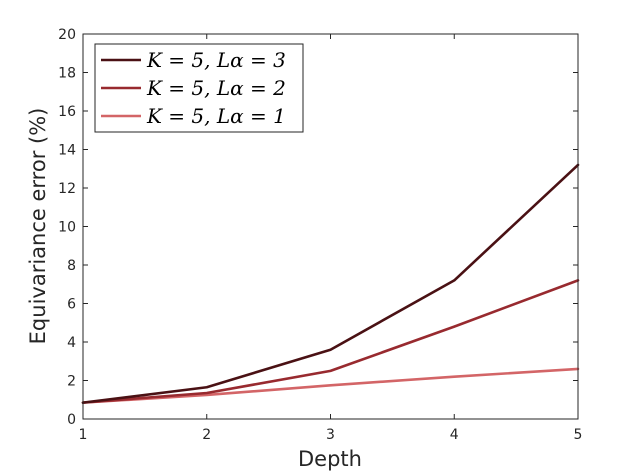  I want to click on x-axis-label: Depth, so click(330, 459).